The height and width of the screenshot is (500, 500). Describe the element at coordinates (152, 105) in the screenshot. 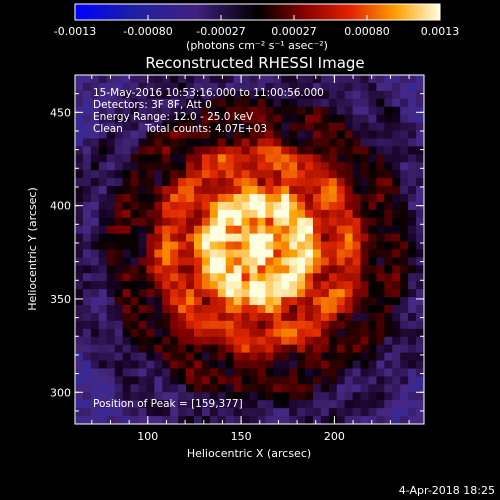

I see `info-detectors: Detectors: 3F 8F, Att 0` at that location.